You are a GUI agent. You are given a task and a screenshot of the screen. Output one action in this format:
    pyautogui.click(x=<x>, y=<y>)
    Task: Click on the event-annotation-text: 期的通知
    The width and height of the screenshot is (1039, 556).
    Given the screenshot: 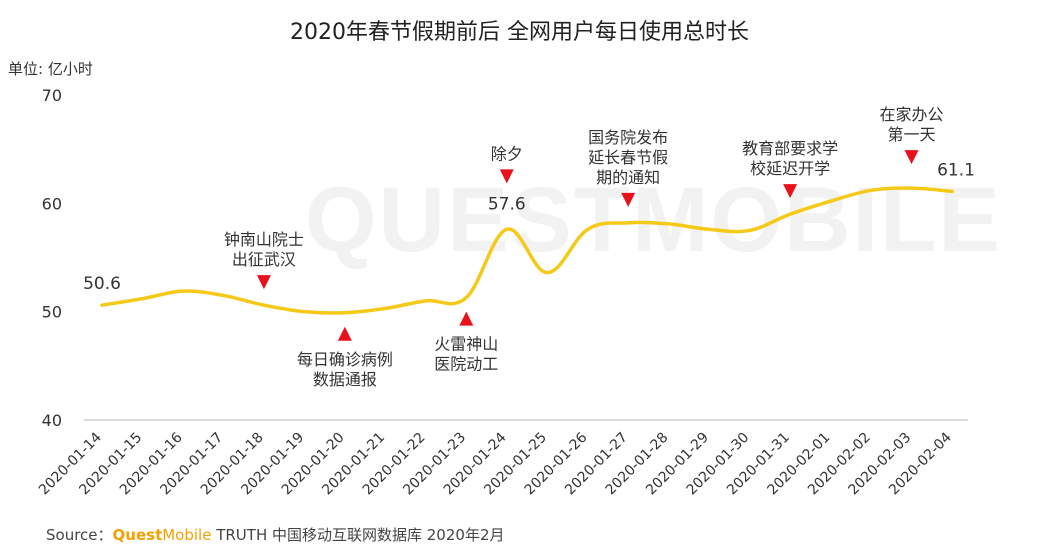 What is the action you would take?
    pyautogui.click(x=628, y=177)
    